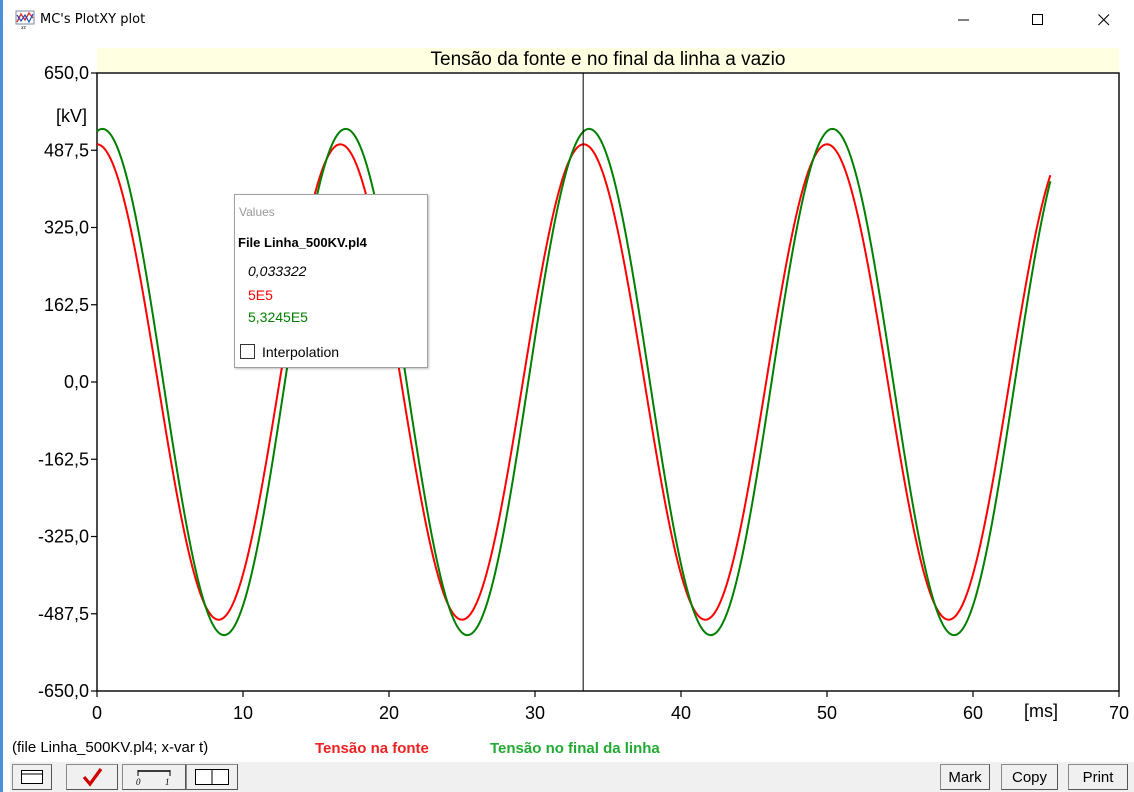 The height and width of the screenshot is (792, 1134). I want to click on x-unit-label: [ms], so click(1041, 711).